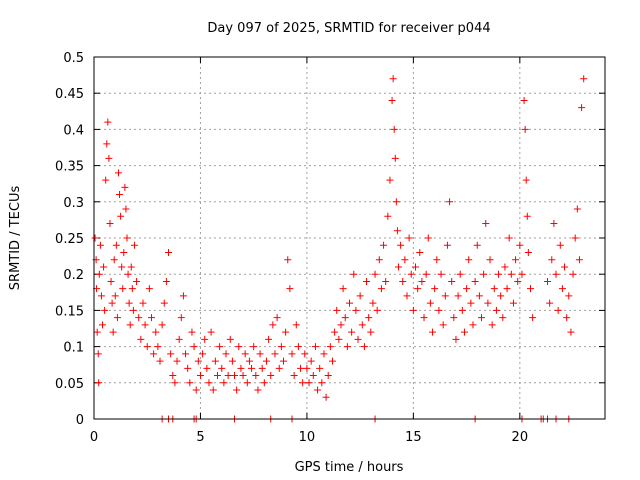  I want to click on x-tick-label: 10, so click(307, 437).